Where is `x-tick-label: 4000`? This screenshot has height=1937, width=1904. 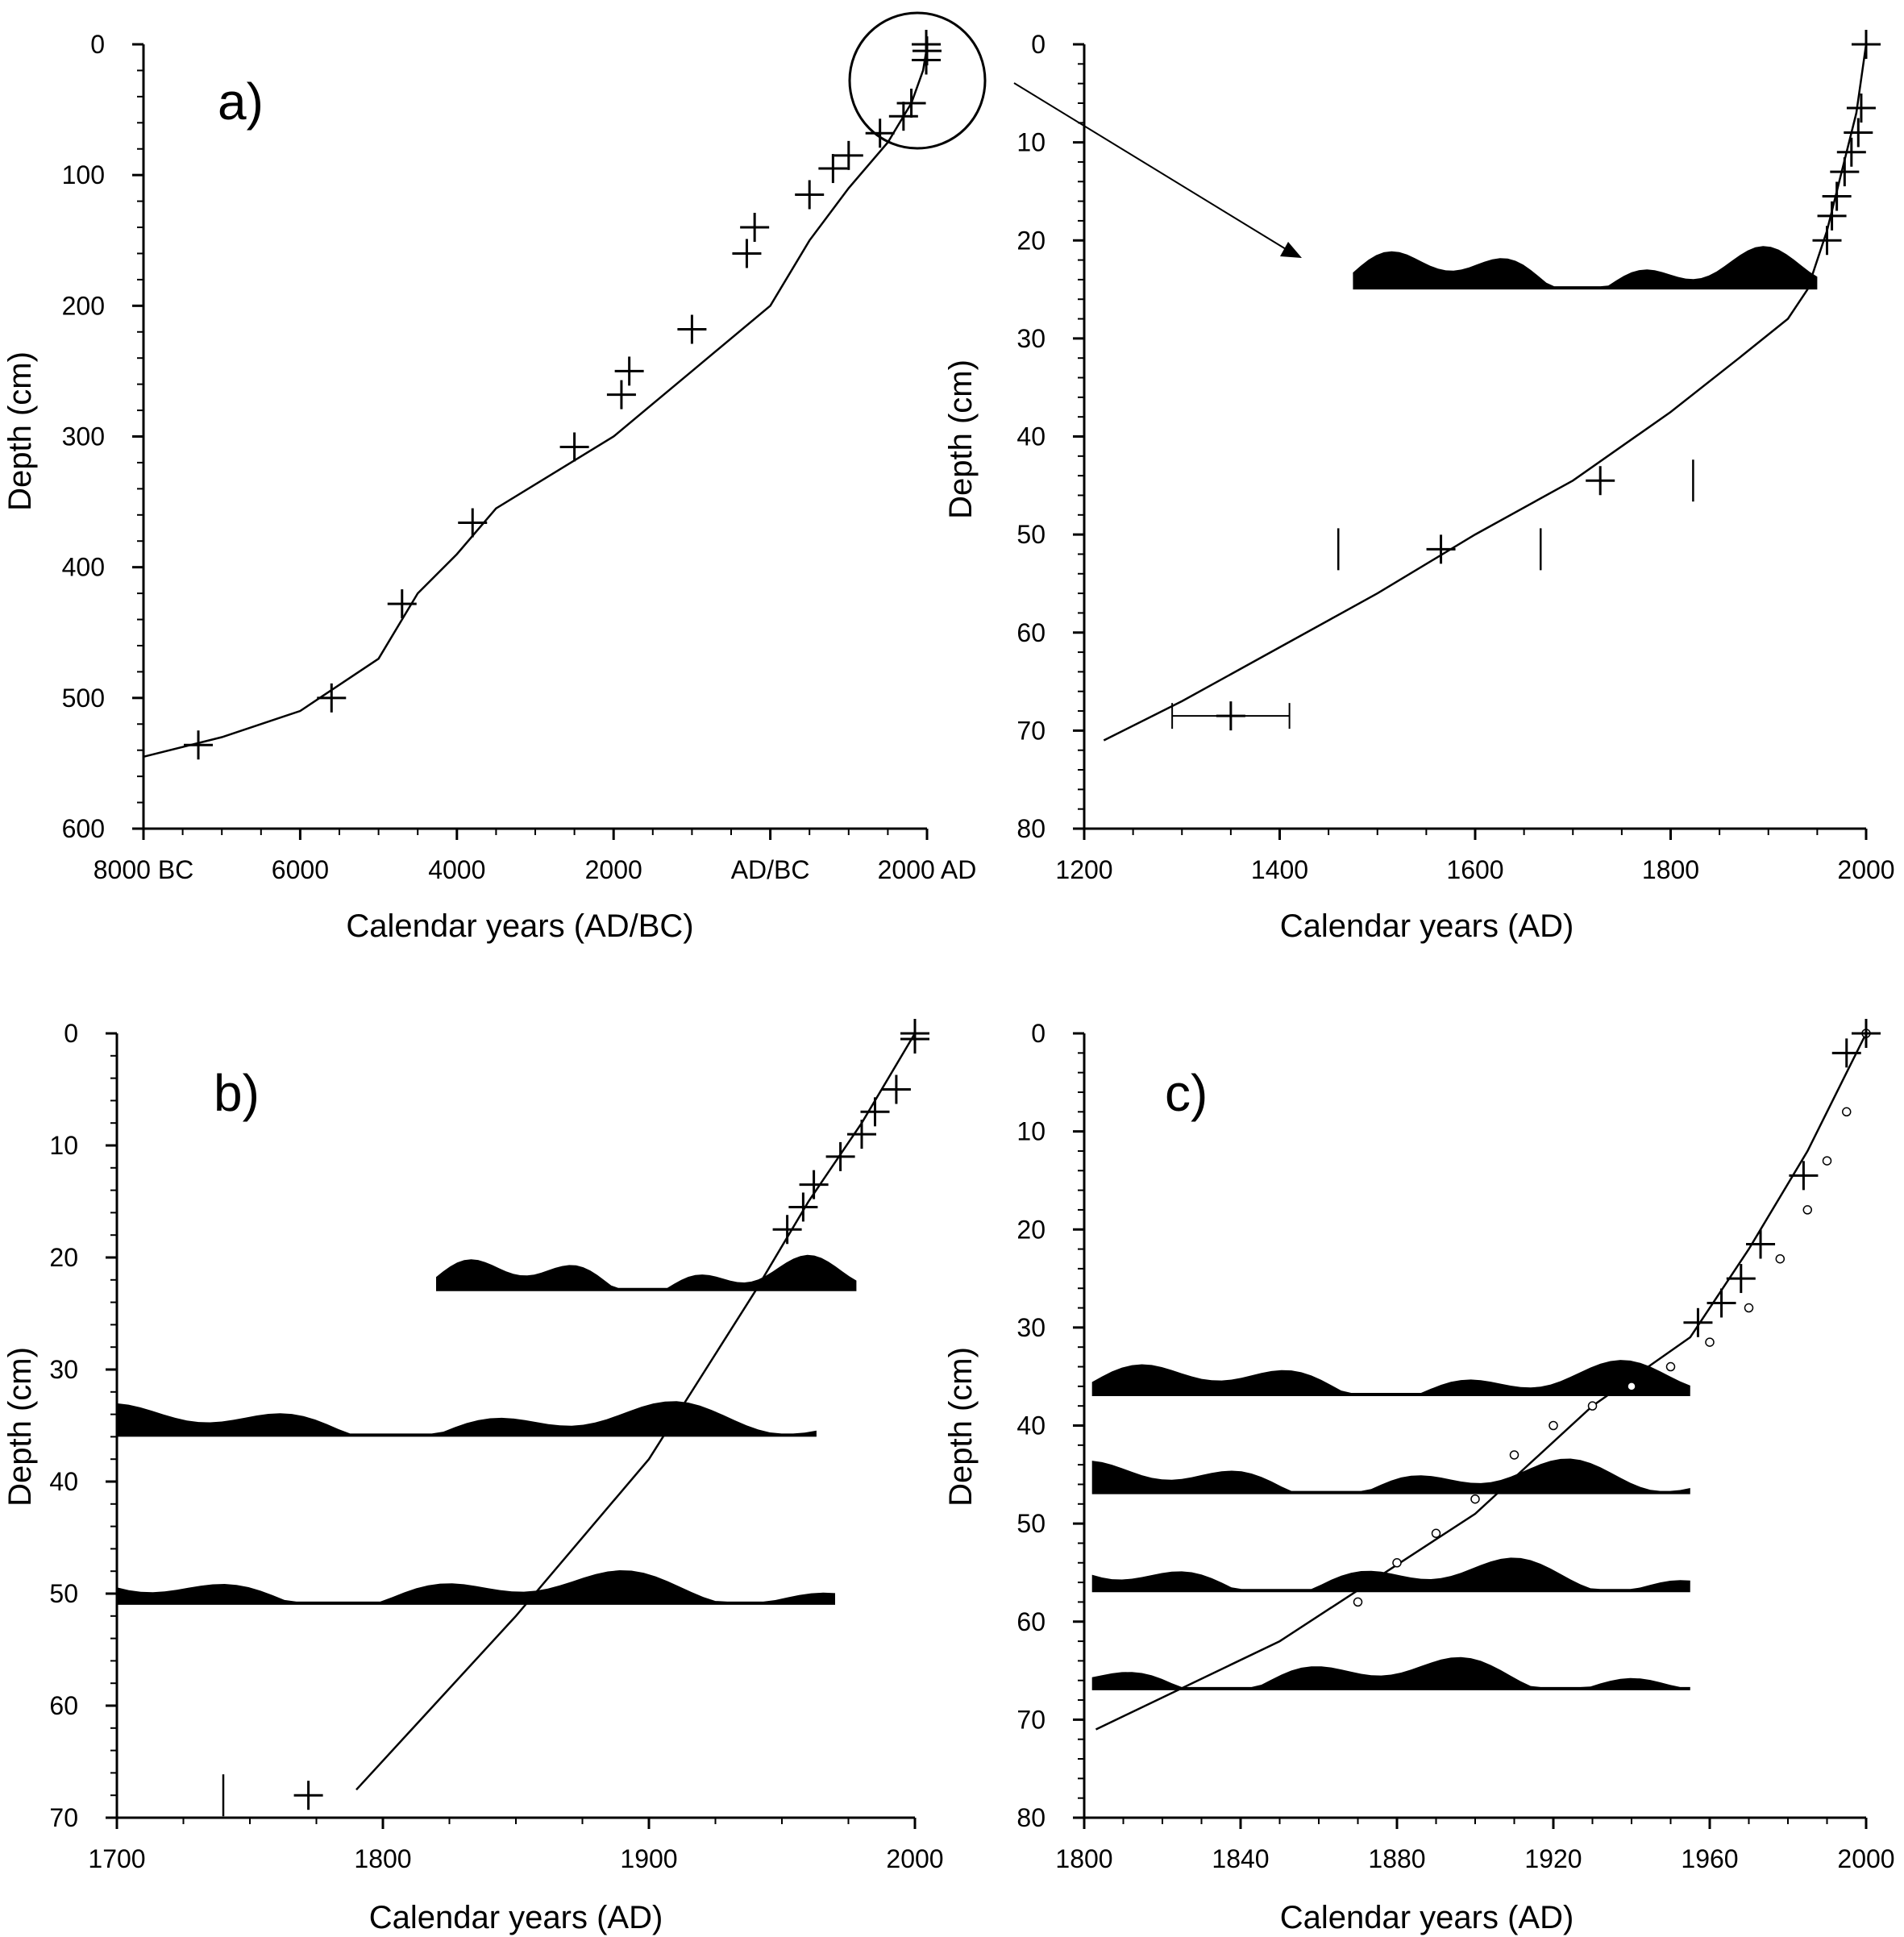 x-tick-label: 4000 is located at coordinates (456, 869).